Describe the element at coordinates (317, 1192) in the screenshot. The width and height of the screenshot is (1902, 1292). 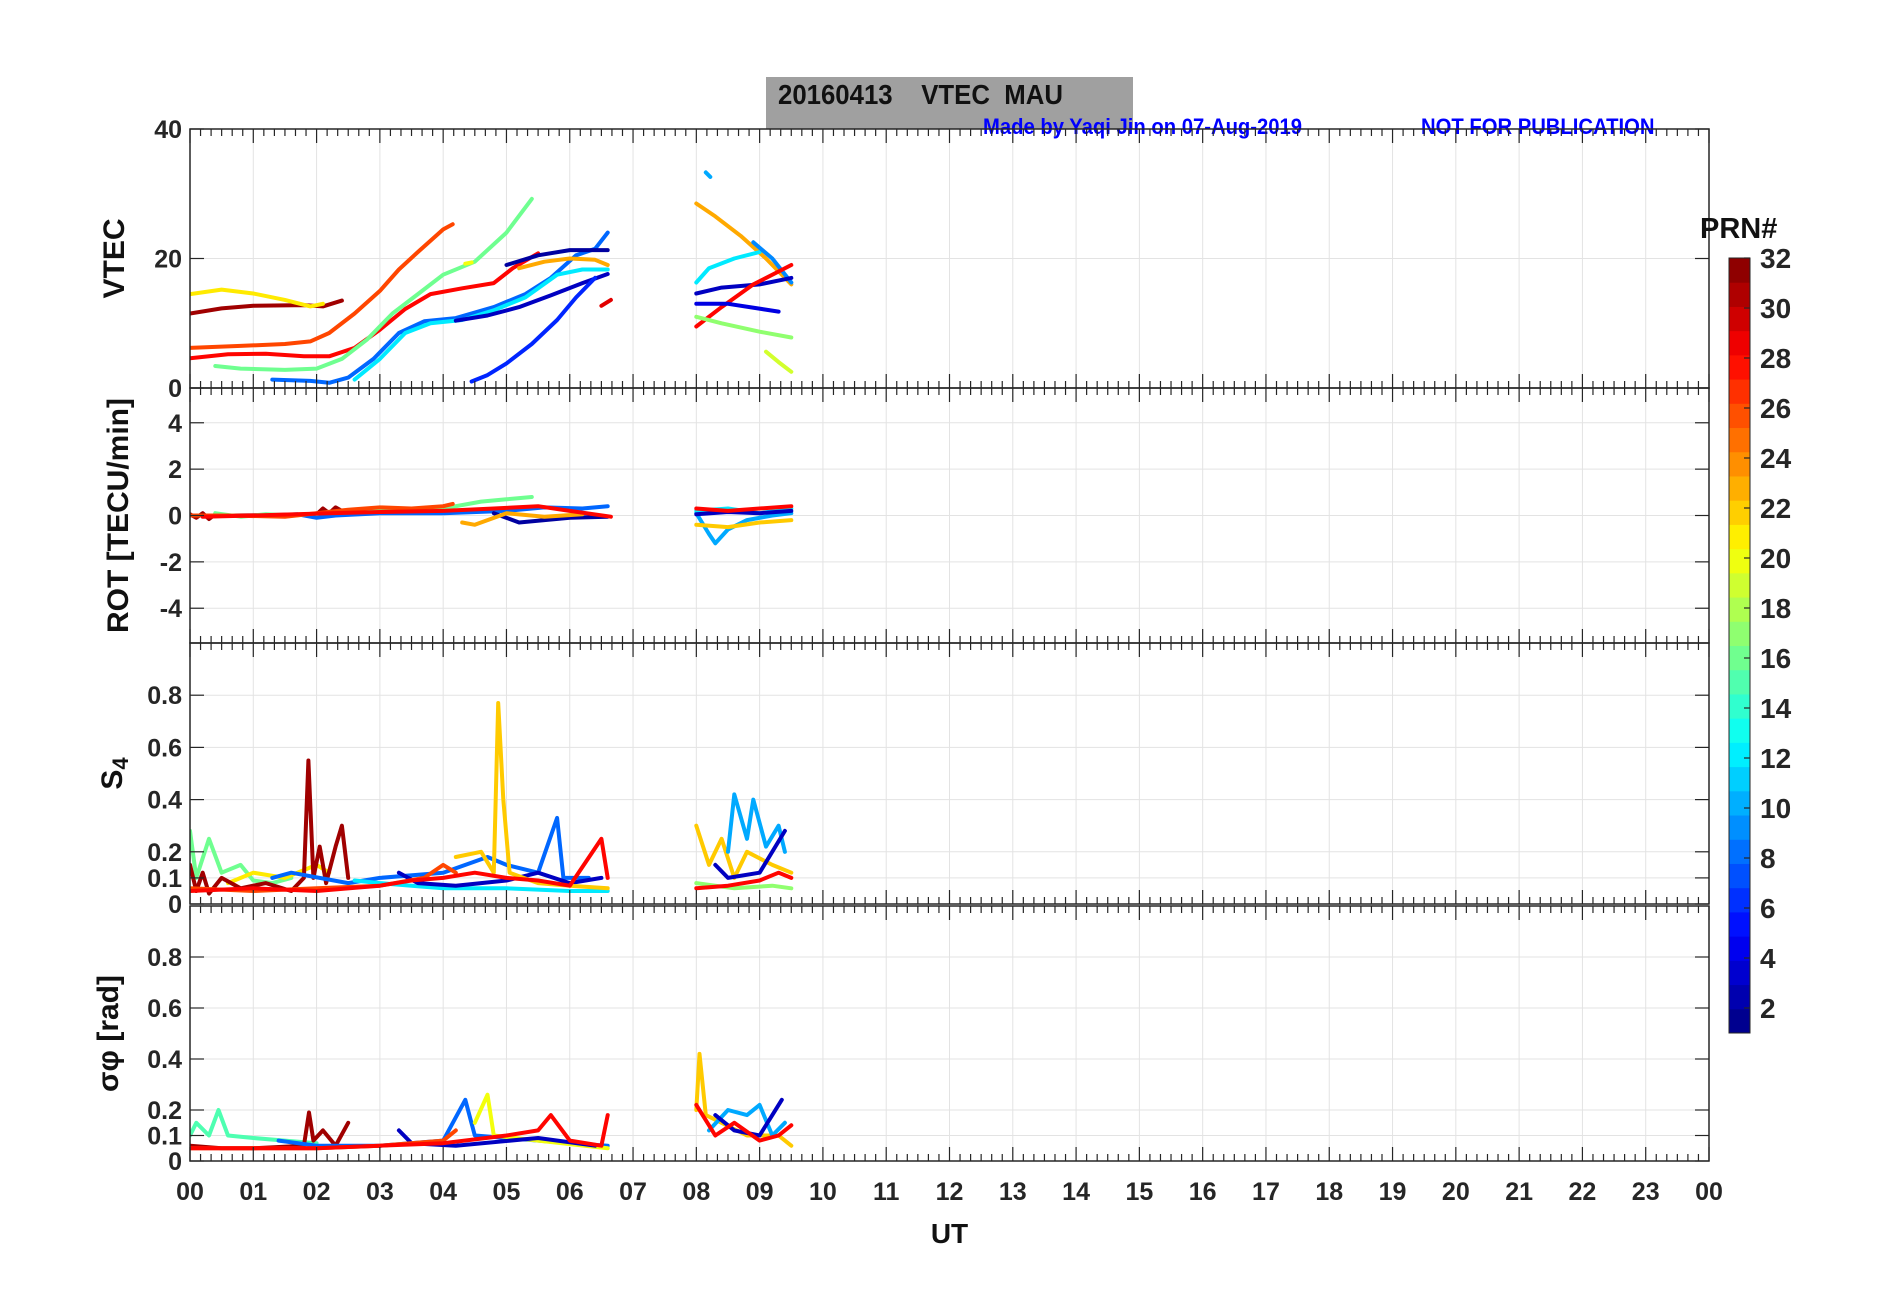
I see `x-tick-label: 02` at that location.